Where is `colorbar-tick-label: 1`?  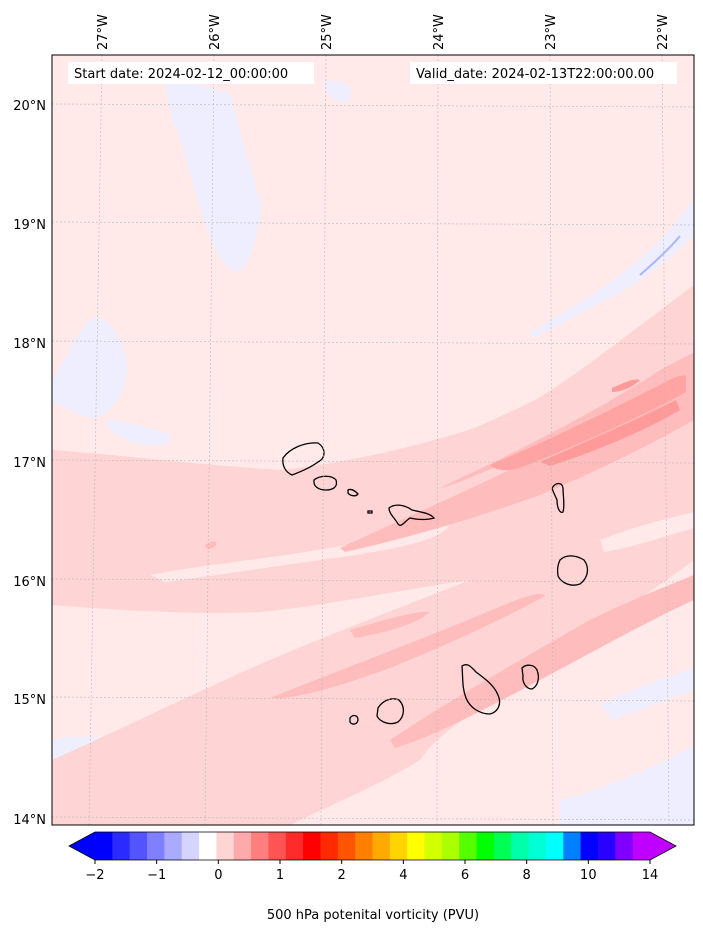
colorbar-tick-label: 1 is located at coordinates (280, 875).